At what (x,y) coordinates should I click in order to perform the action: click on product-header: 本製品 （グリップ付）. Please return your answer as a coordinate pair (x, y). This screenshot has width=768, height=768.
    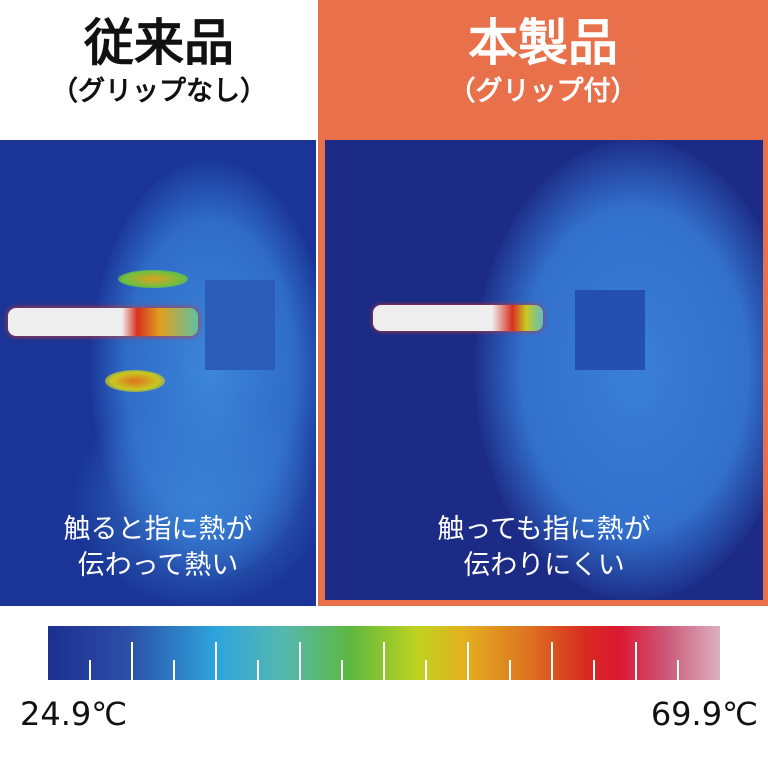
    Looking at the image, I should click on (543, 70).